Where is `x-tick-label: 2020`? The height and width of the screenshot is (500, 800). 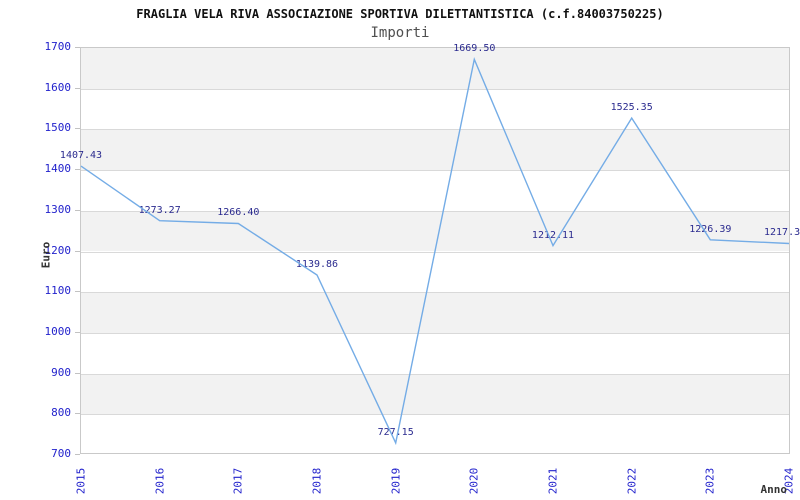 x-tick-label: 2020 is located at coordinates (474, 481).